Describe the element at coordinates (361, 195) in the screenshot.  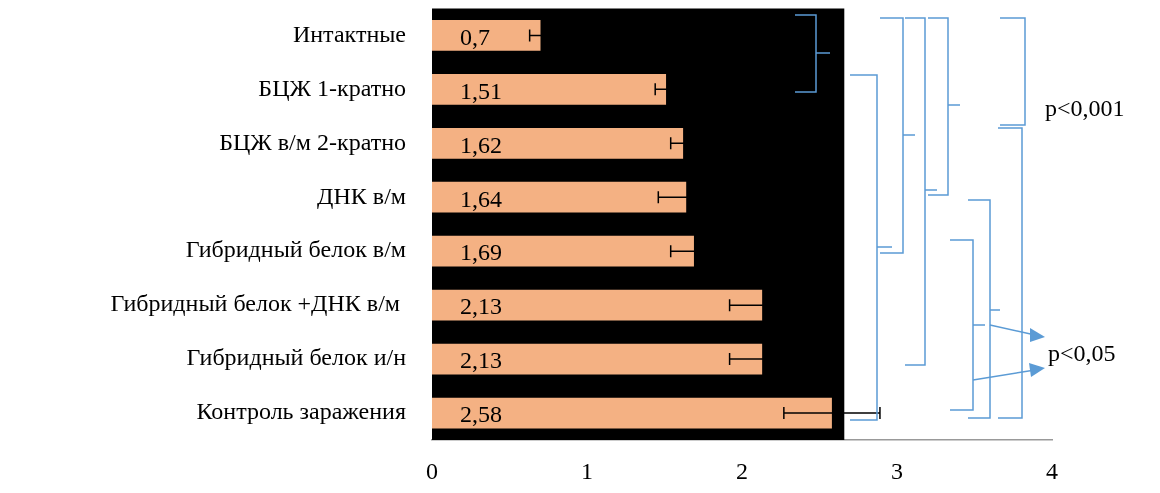
I see `y-tick-label: ДНК в/м` at that location.